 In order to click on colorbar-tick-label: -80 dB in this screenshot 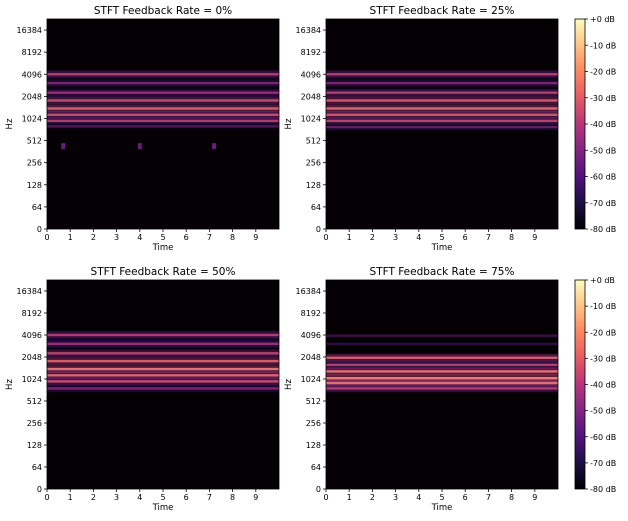, I will do `click(603, 229)`.